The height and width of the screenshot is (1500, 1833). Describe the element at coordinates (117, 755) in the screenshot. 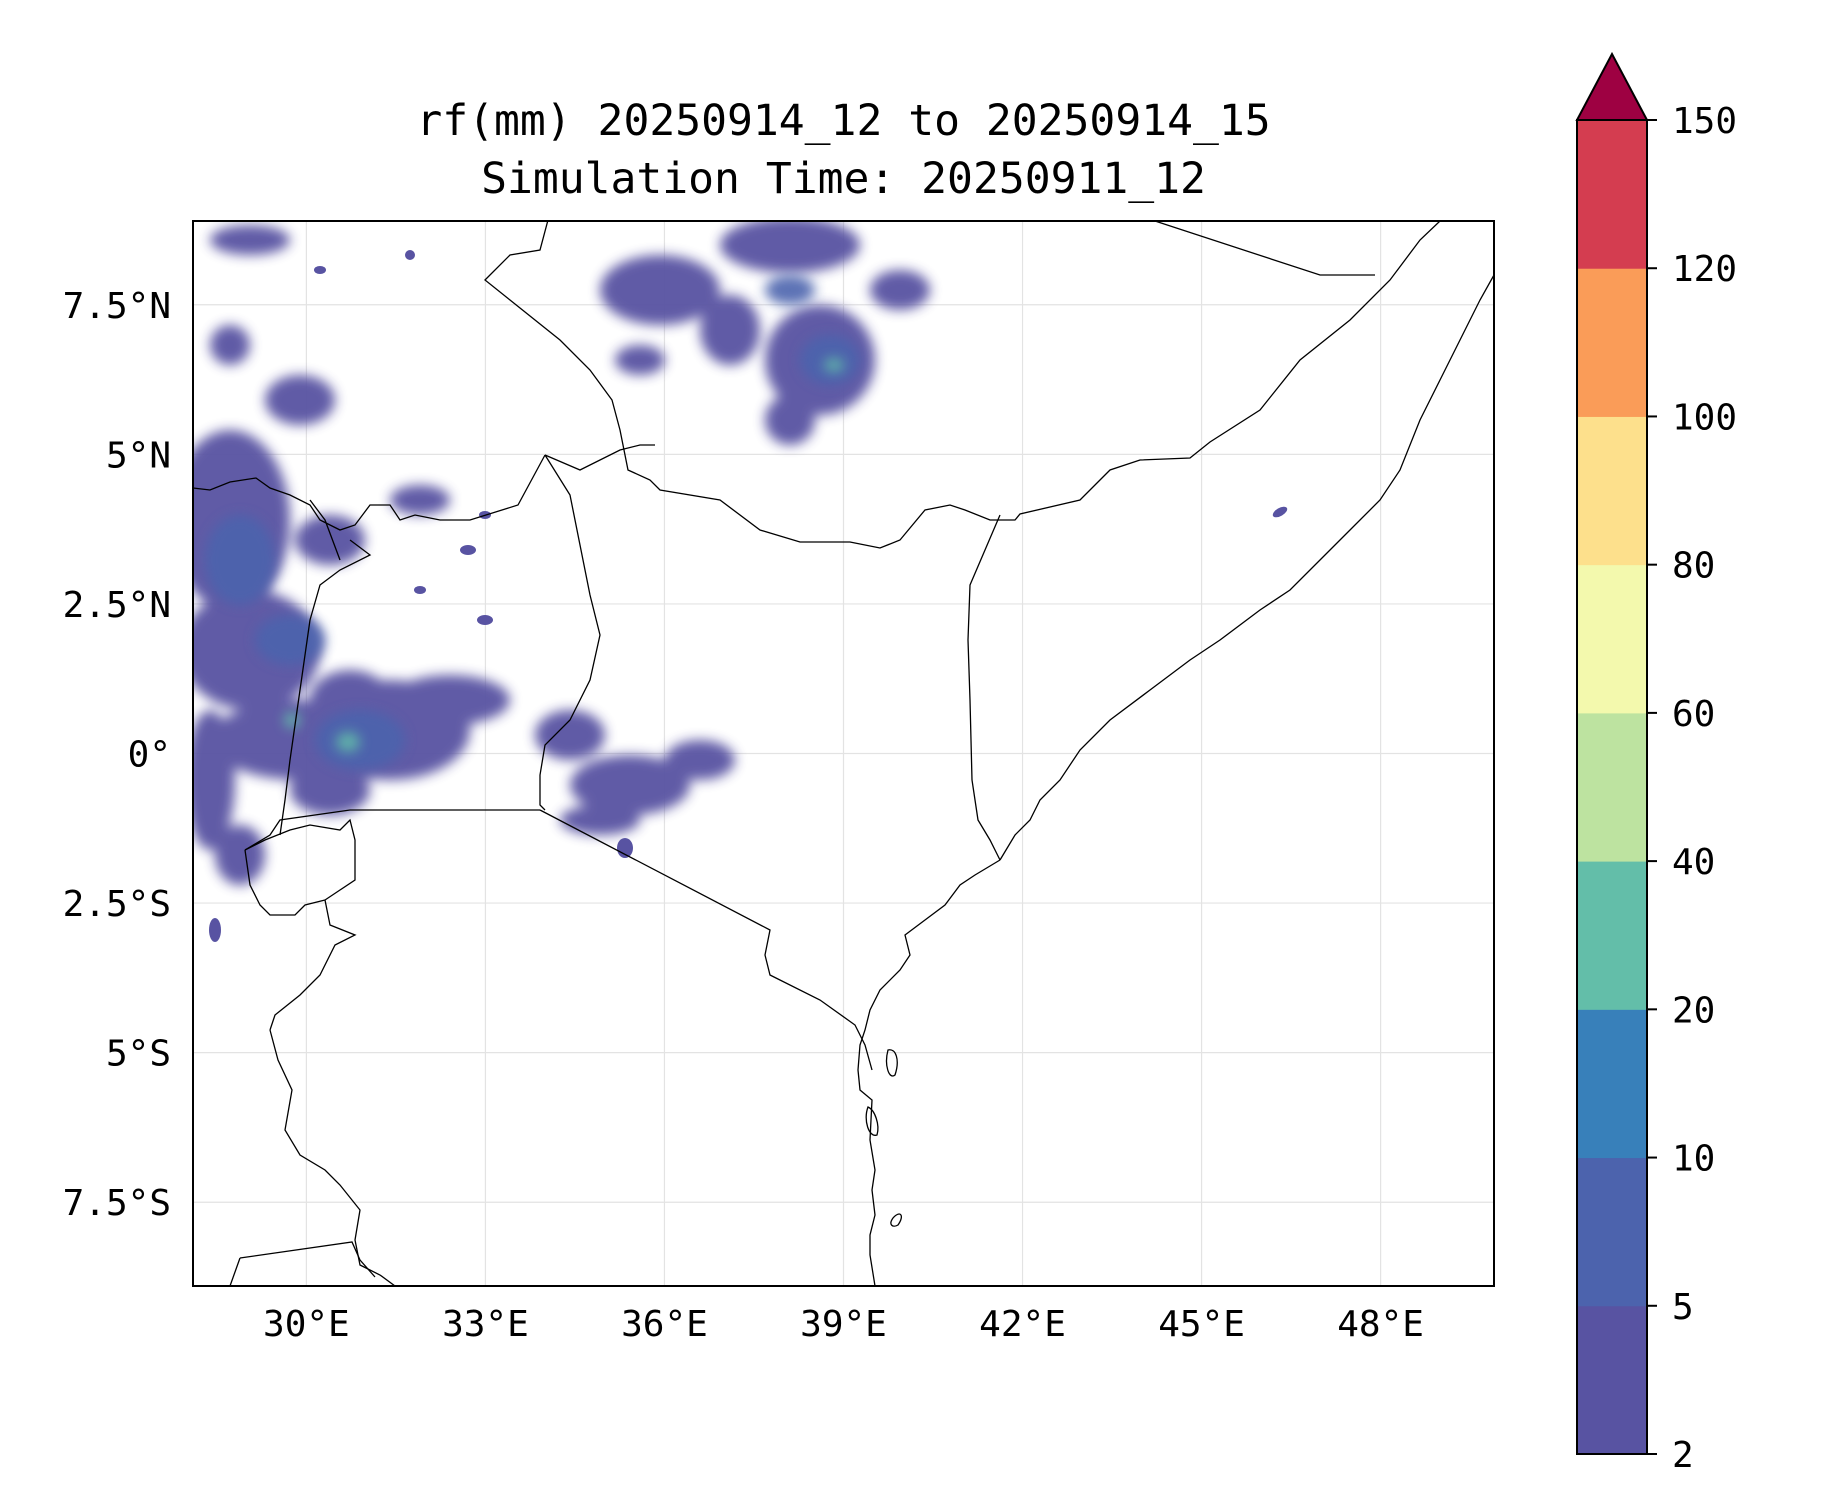

I see `y-axis: 7.5°N 5°N 2.5°N 0° 2.5°S 5°S 7.5°S` at that location.